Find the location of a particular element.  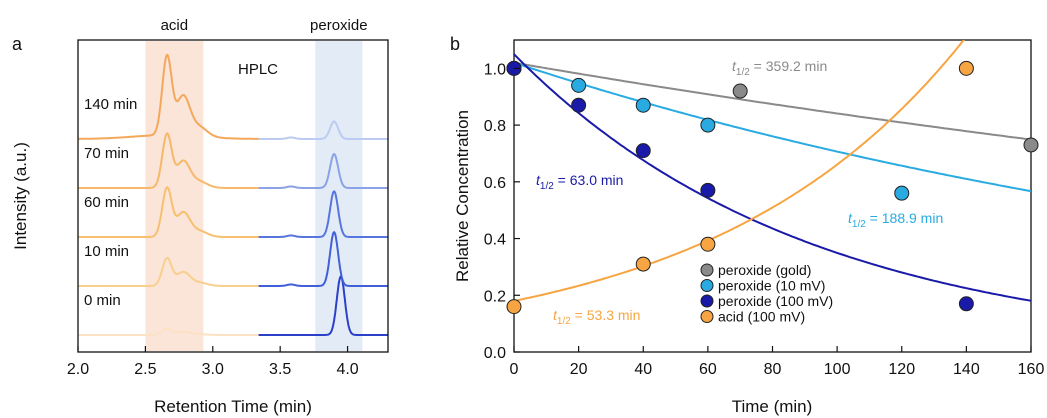

y-tick-label-b: 0.2 is located at coordinates (495, 296).